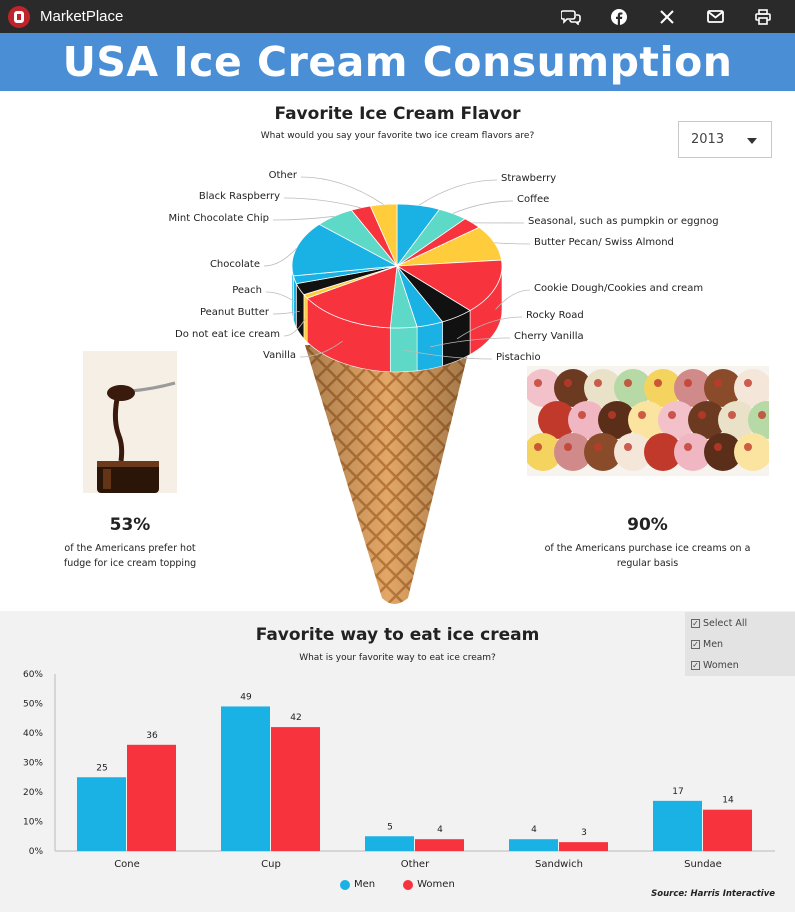 This screenshot has height=912, width=795. What do you see at coordinates (555, 315) in the screenshot?
I see `pie-label-5: Rocky Road` at bounding box center [555, 315].